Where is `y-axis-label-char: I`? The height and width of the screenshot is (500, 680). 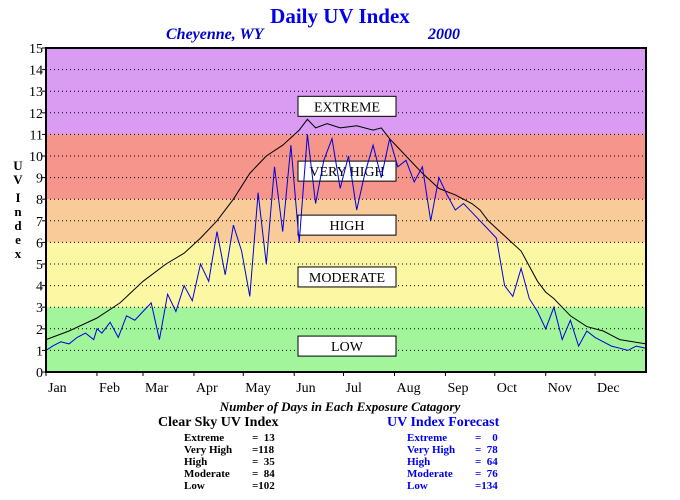
y-axis-label-char: I is located at coordinates (17, 197).